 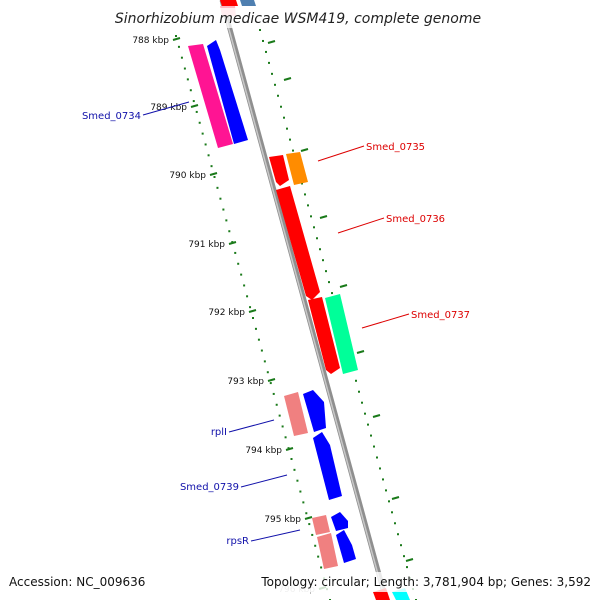 I want to click on gene-smed-0736-red, so click(x=298, y=243).